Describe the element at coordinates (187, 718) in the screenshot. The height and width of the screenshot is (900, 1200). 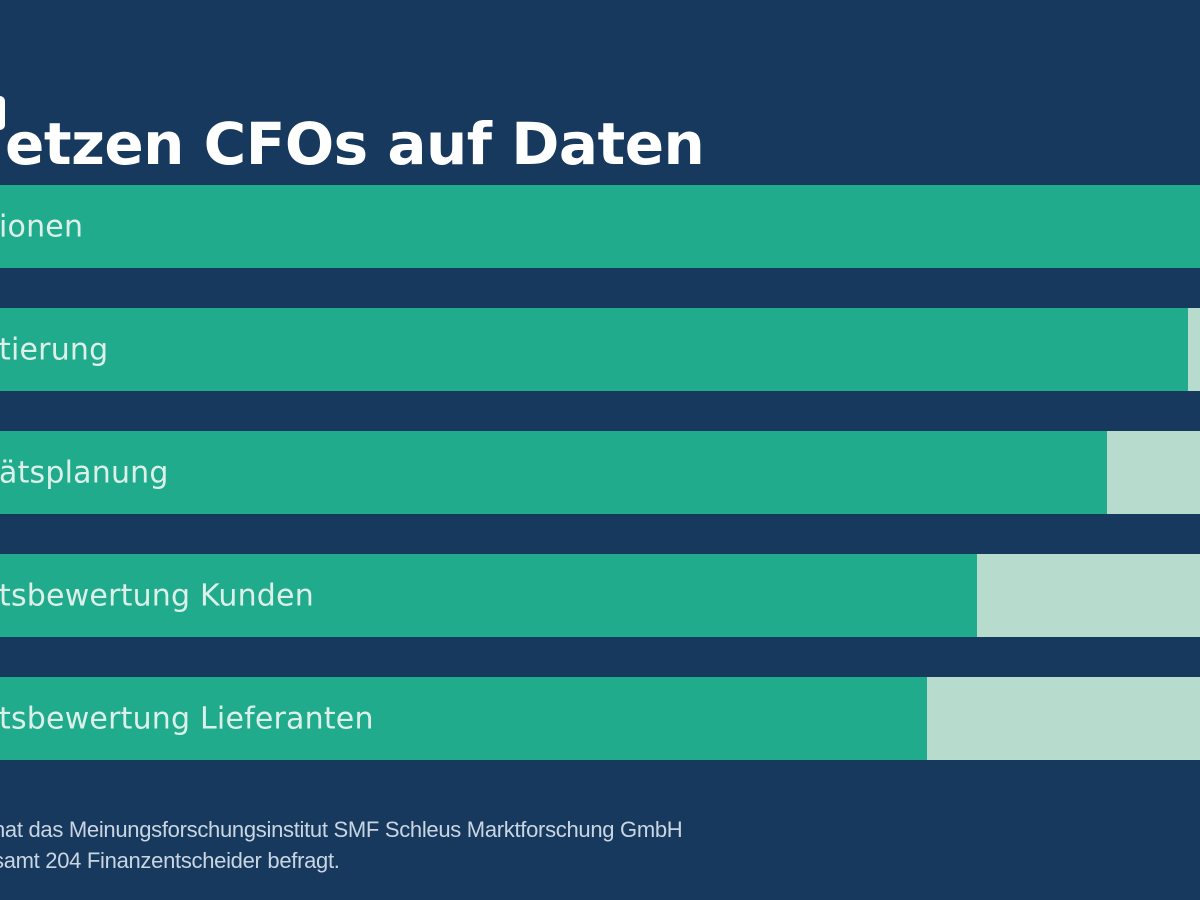
I see `bar-label: tsbewertung Lieferanten` at that location.